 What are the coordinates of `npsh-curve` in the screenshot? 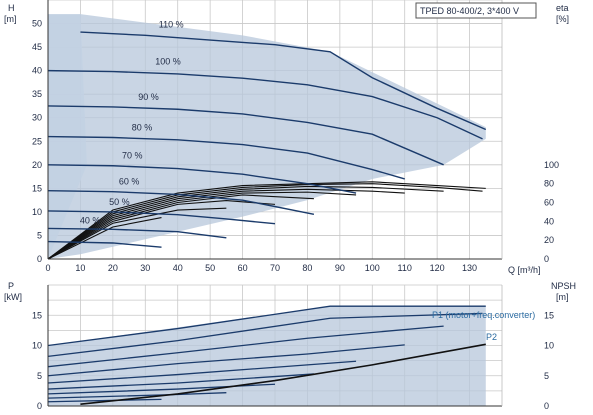 It's located at (283, 374).